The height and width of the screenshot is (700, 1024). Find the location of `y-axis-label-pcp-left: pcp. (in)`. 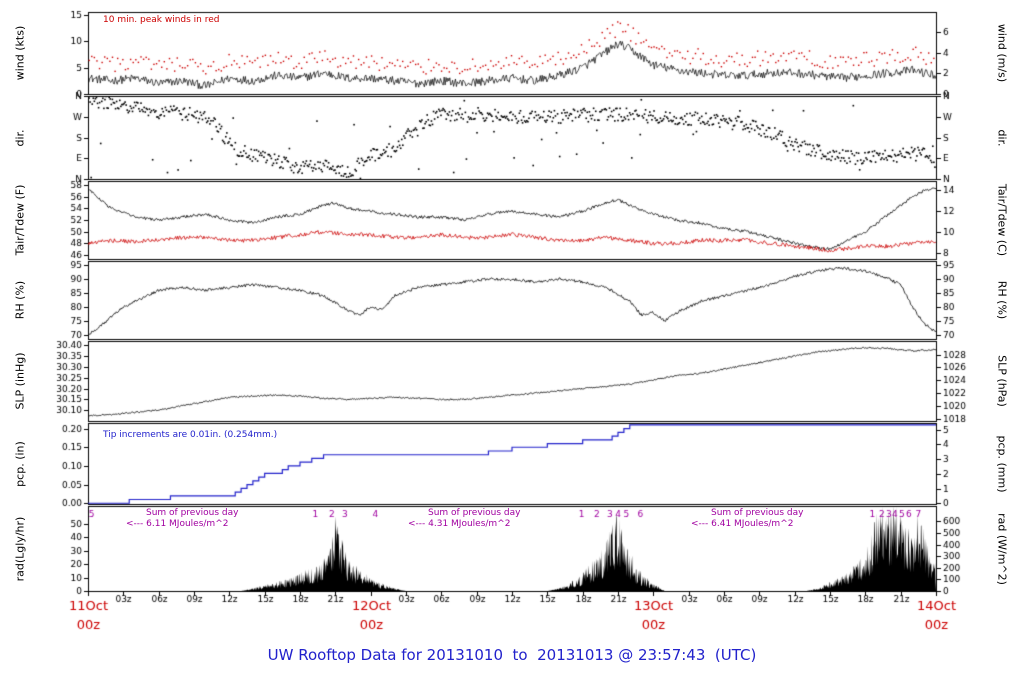

y-axis-label-pcp-left: pcp. (in) is located at coordinates (20, 464).